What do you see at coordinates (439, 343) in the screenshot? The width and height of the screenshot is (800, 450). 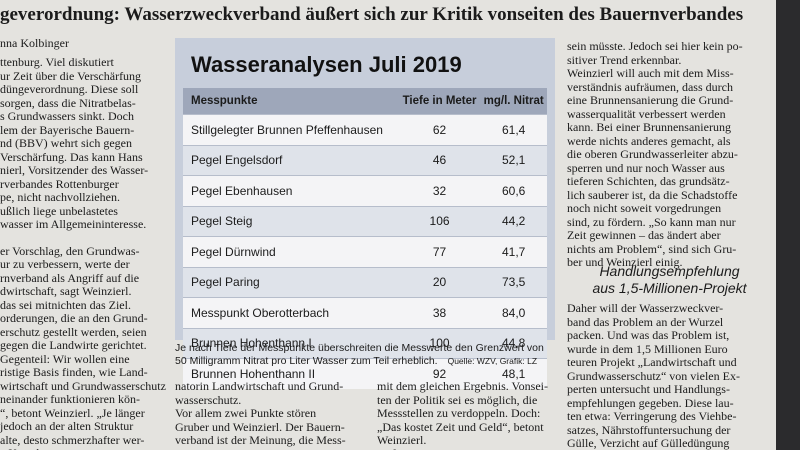 I see `table-cell: 100` at bounding box center [439, 343].